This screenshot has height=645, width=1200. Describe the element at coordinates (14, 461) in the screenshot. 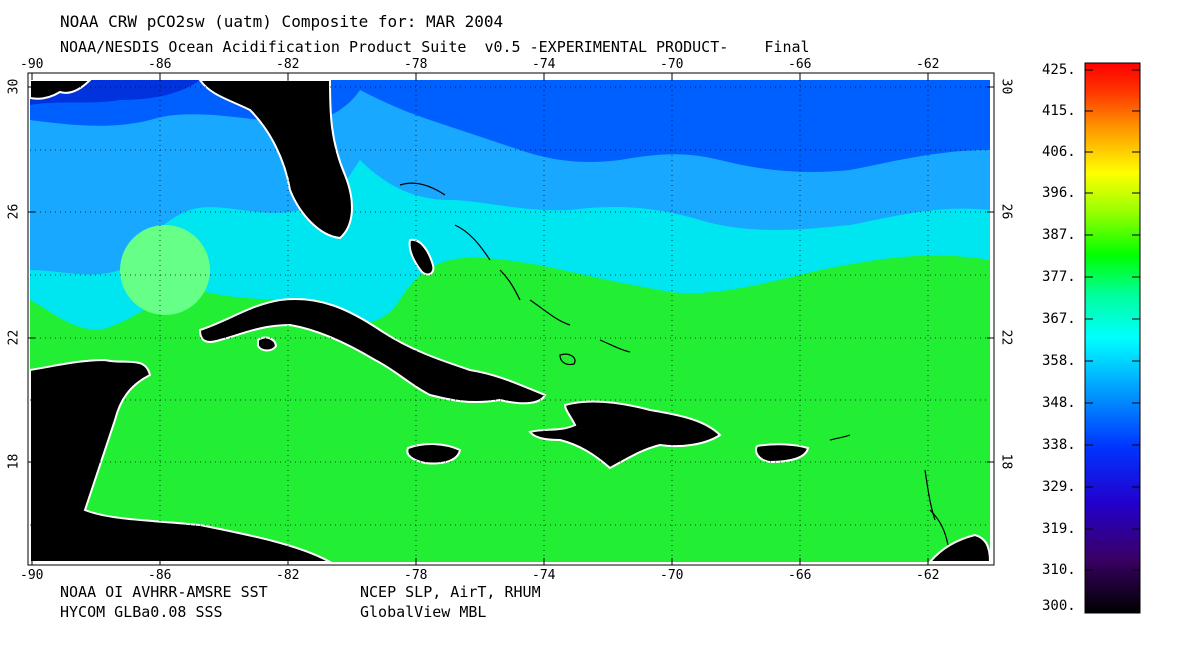

I see `lat-tick-left: 18` at that location.